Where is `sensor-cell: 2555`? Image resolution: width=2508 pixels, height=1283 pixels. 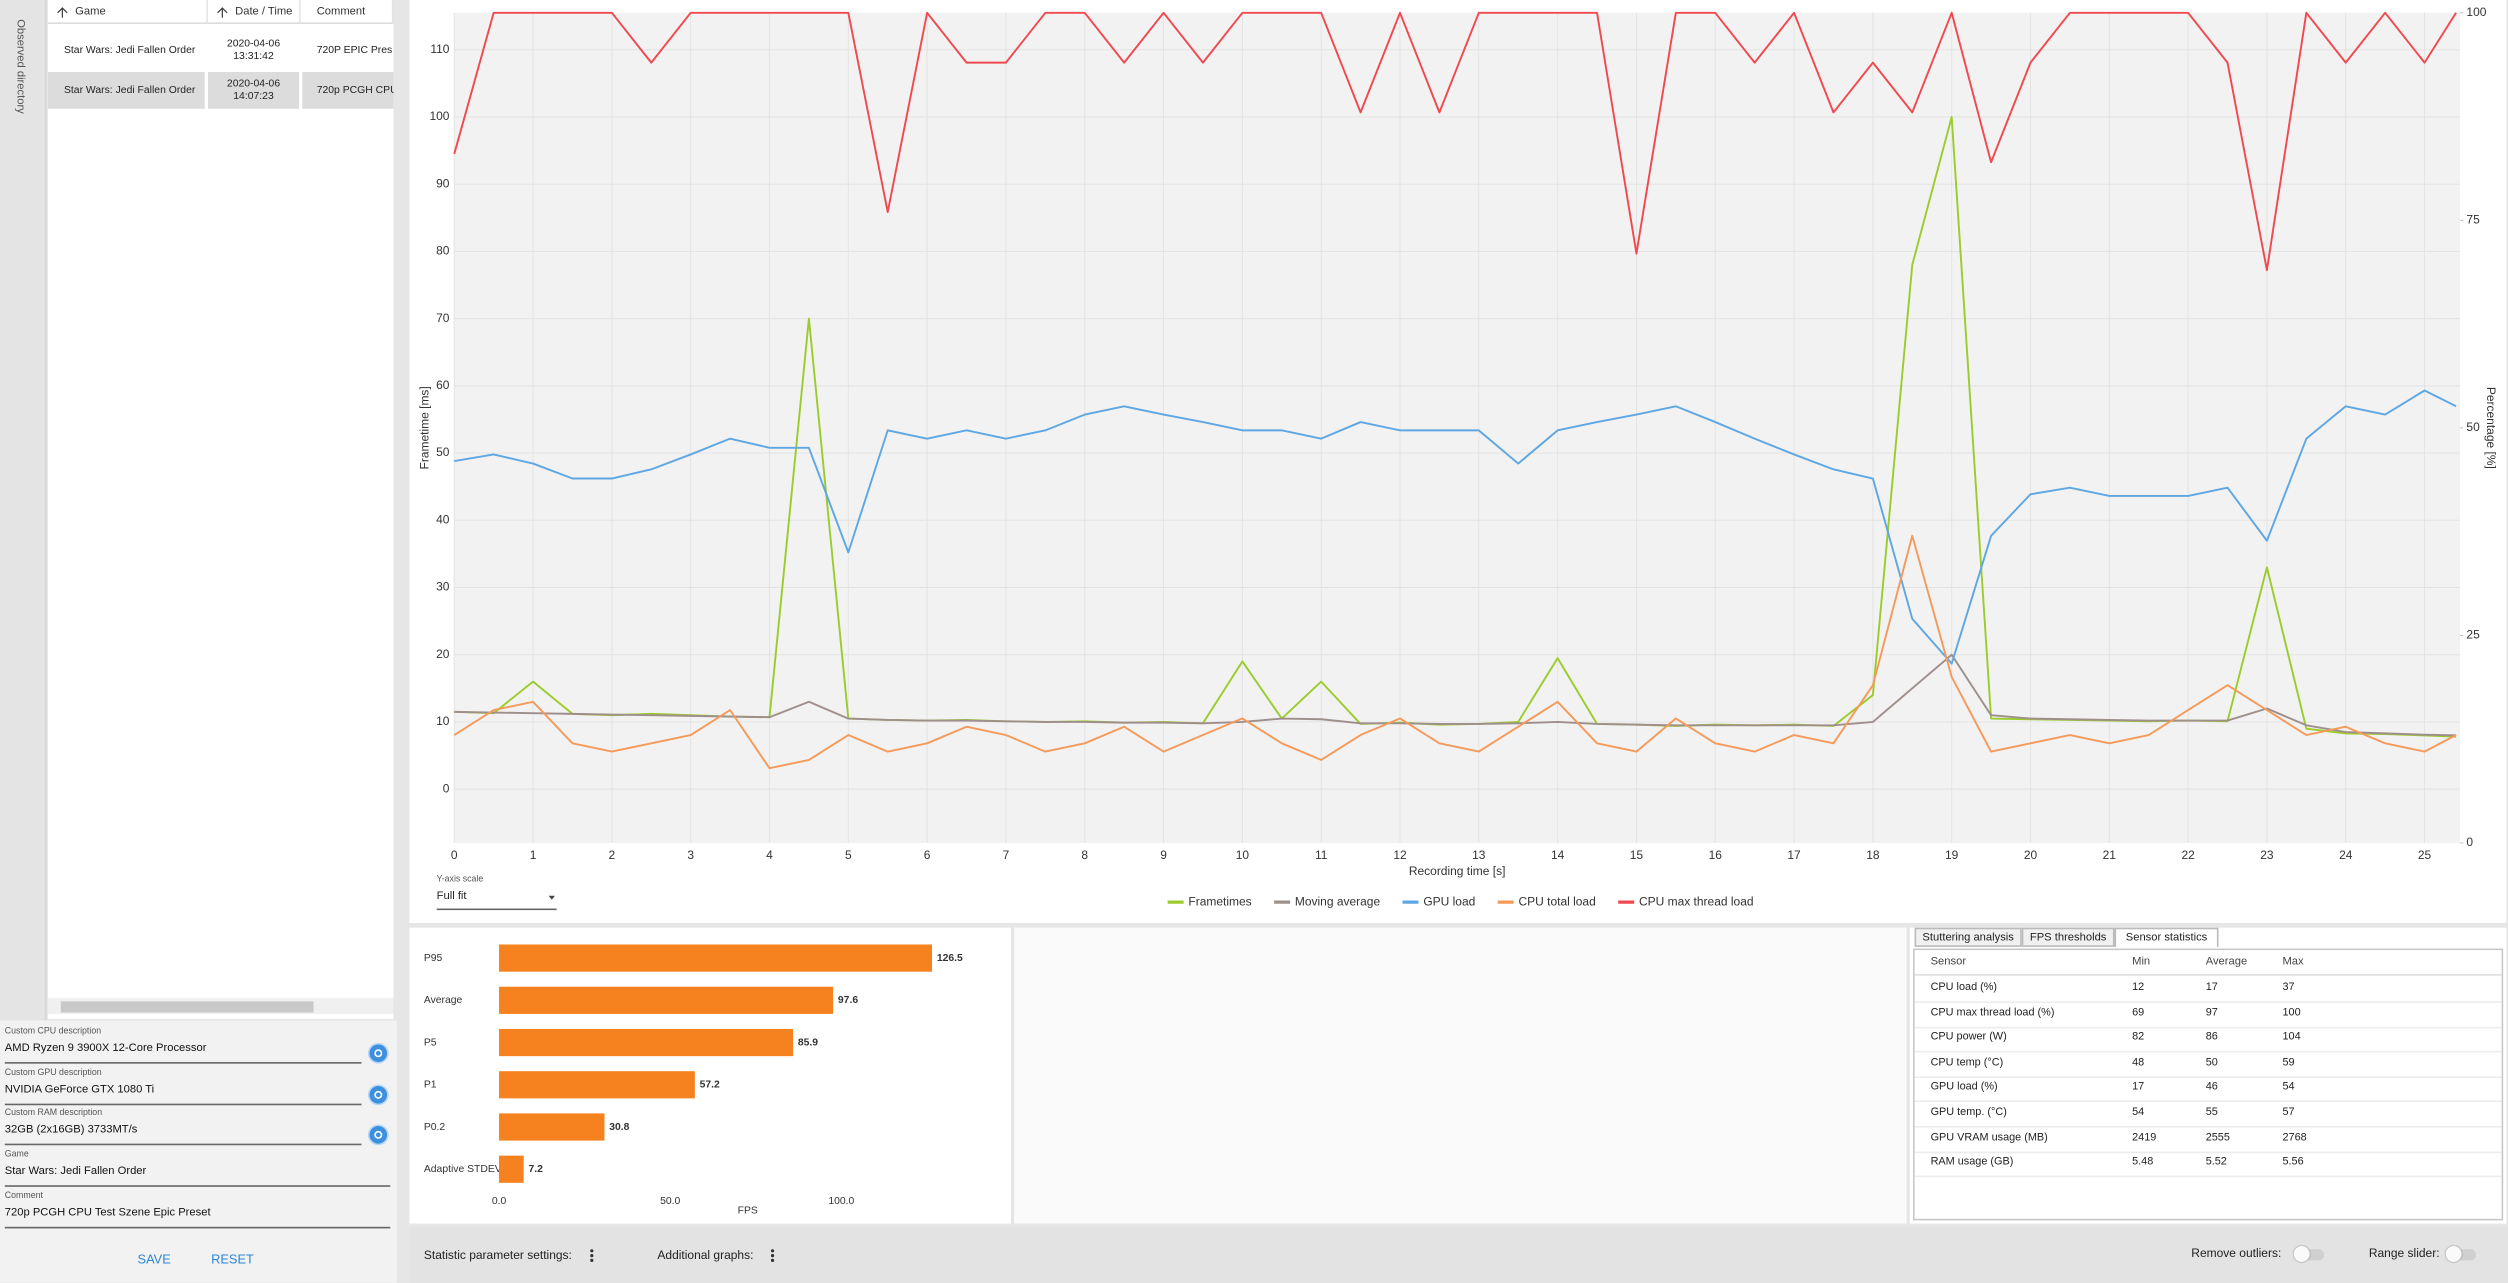 sensor-cell: 2555 is located at coordinates (2217, 1137).